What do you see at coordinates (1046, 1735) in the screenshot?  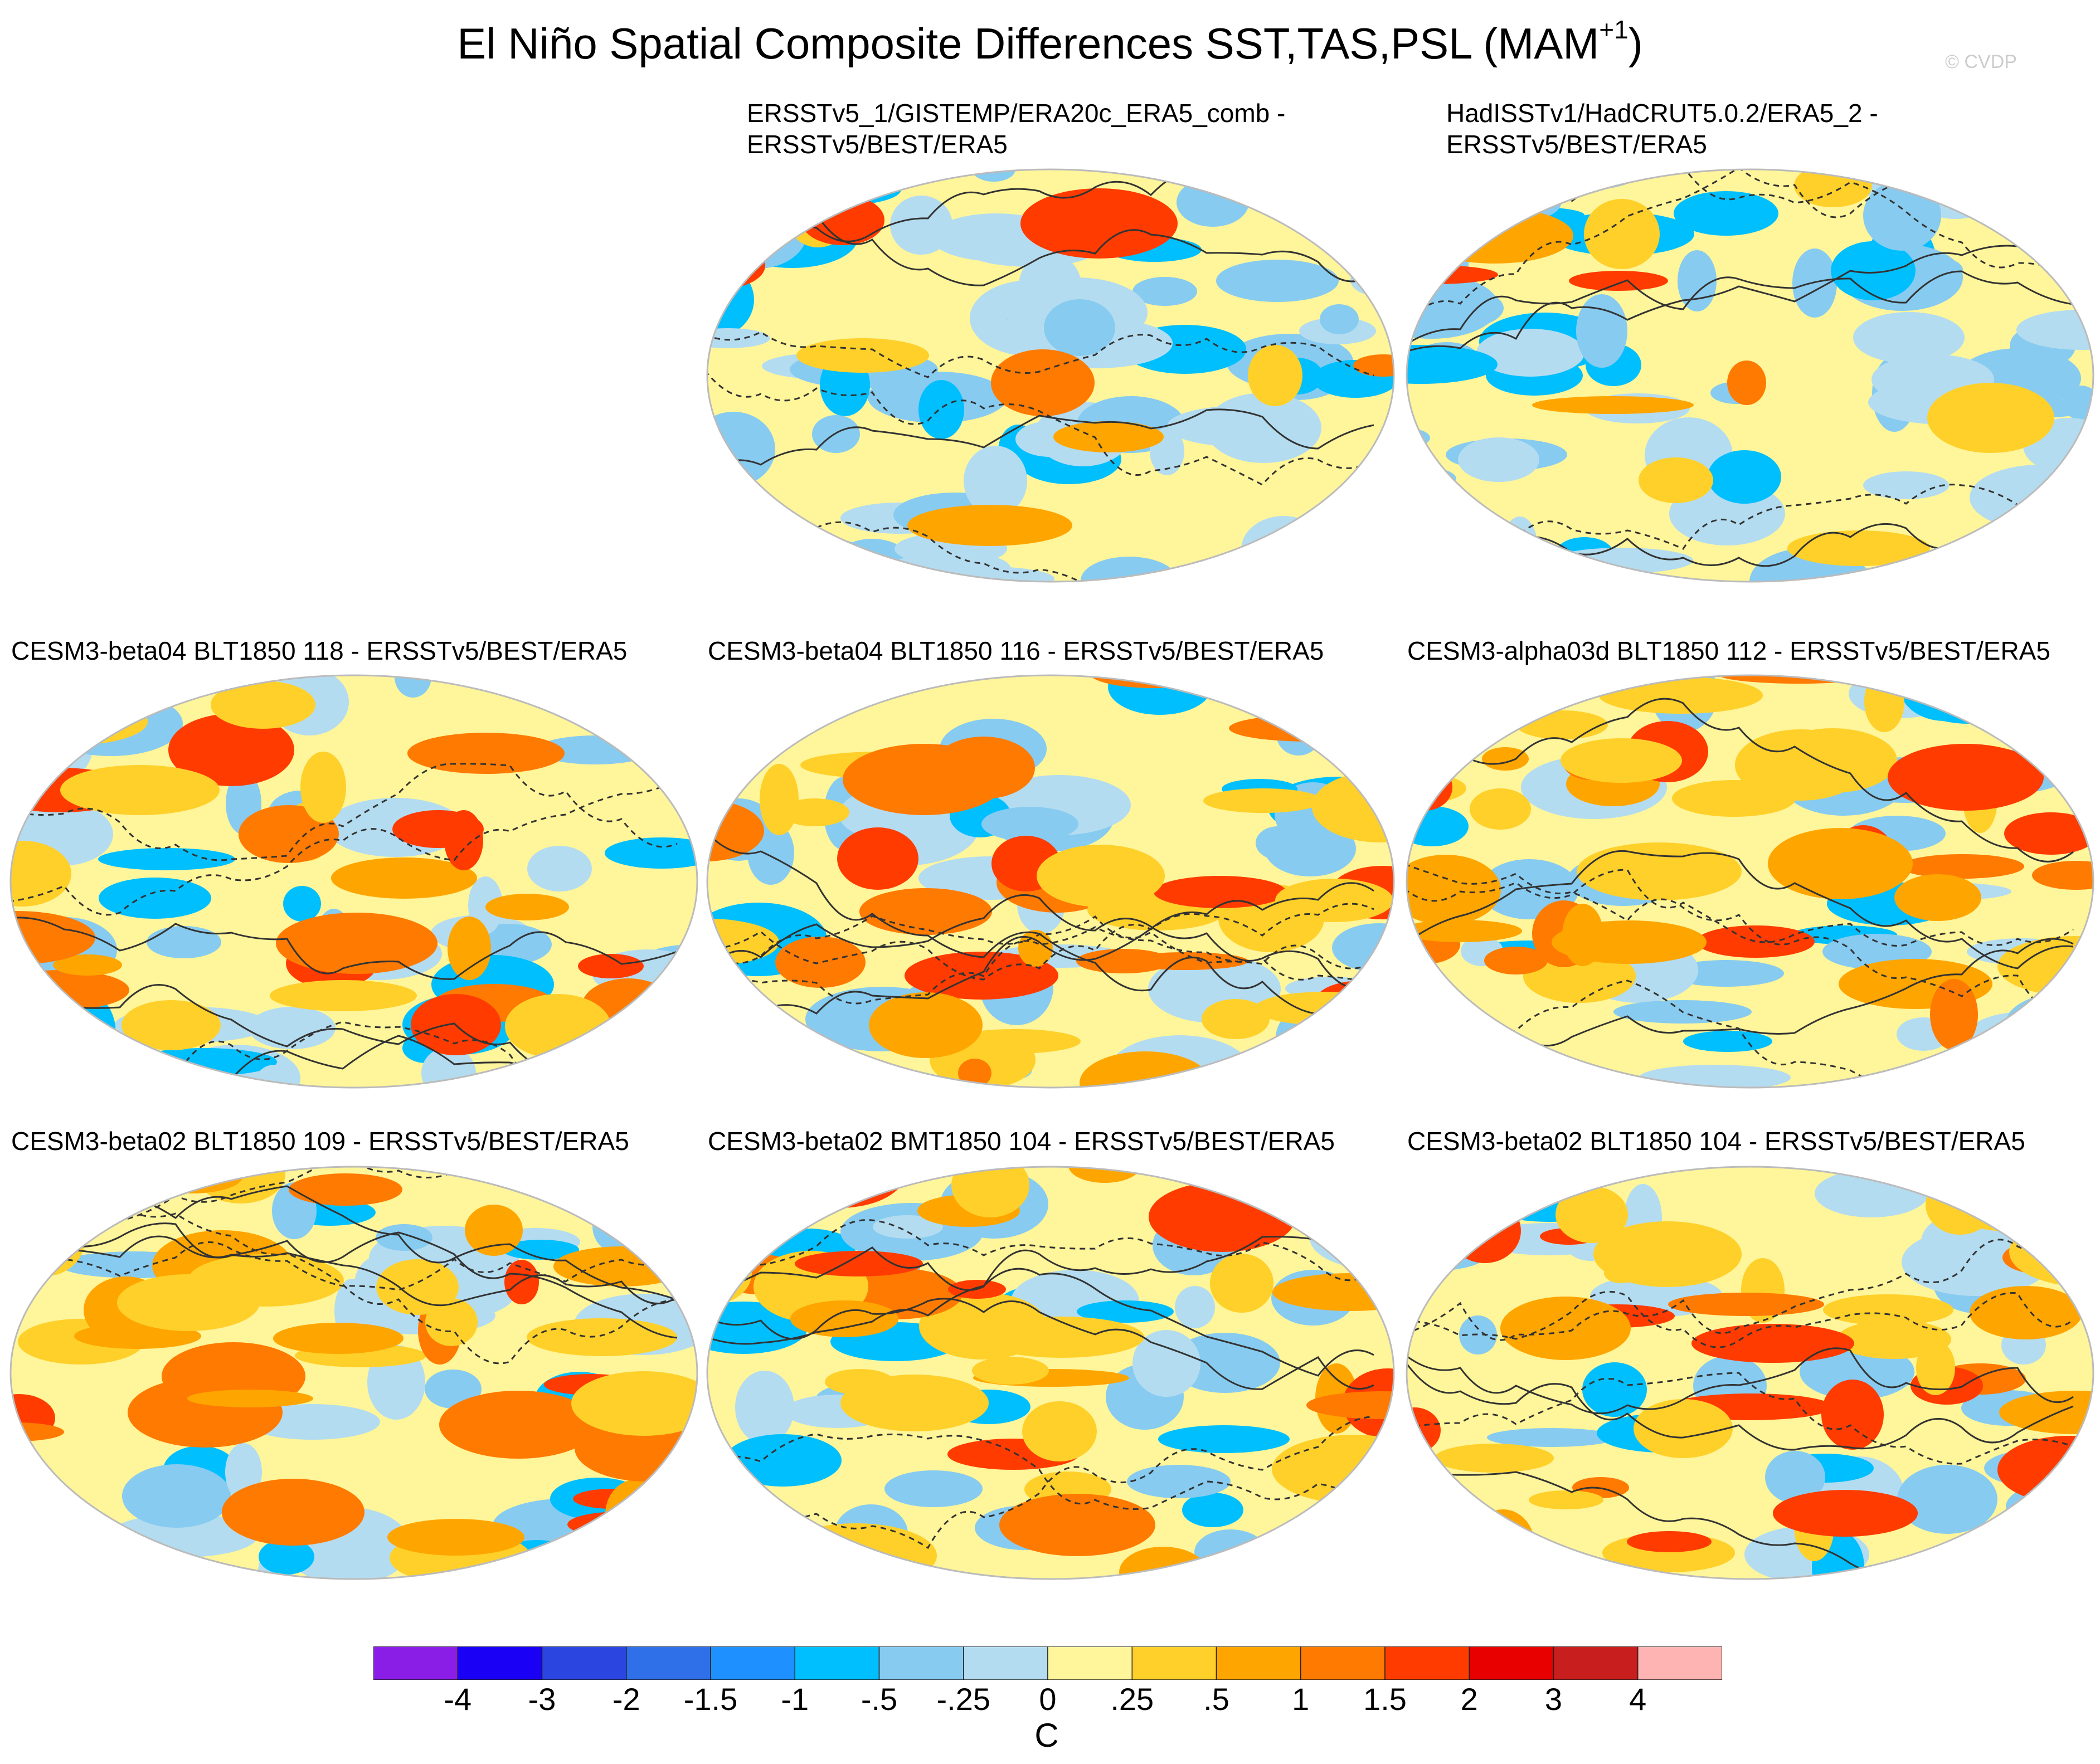 I see `colorbar-unit: C` at bounding box center [1046, 1735].